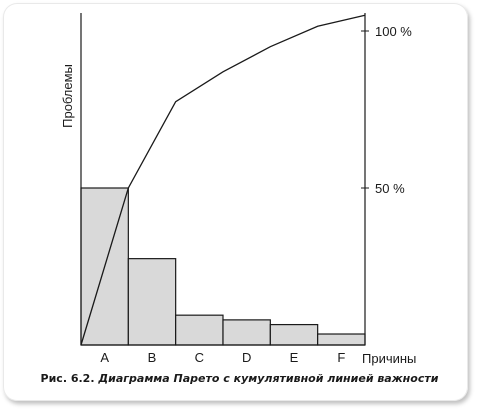 This screenshot has width=479, height=411. What do you see at coordinates (393, 31) in the screenshot?
I see `right-tick-label: 100 %` at bounding box center [393, 31].